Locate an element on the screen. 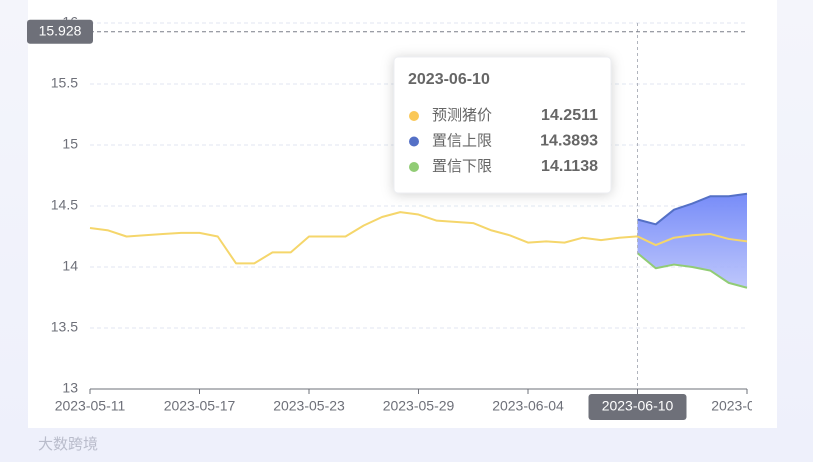 The width and height of the screenshot is (813, 462). tooltip-value: 14.2511 is located at coordinates (569, 115).